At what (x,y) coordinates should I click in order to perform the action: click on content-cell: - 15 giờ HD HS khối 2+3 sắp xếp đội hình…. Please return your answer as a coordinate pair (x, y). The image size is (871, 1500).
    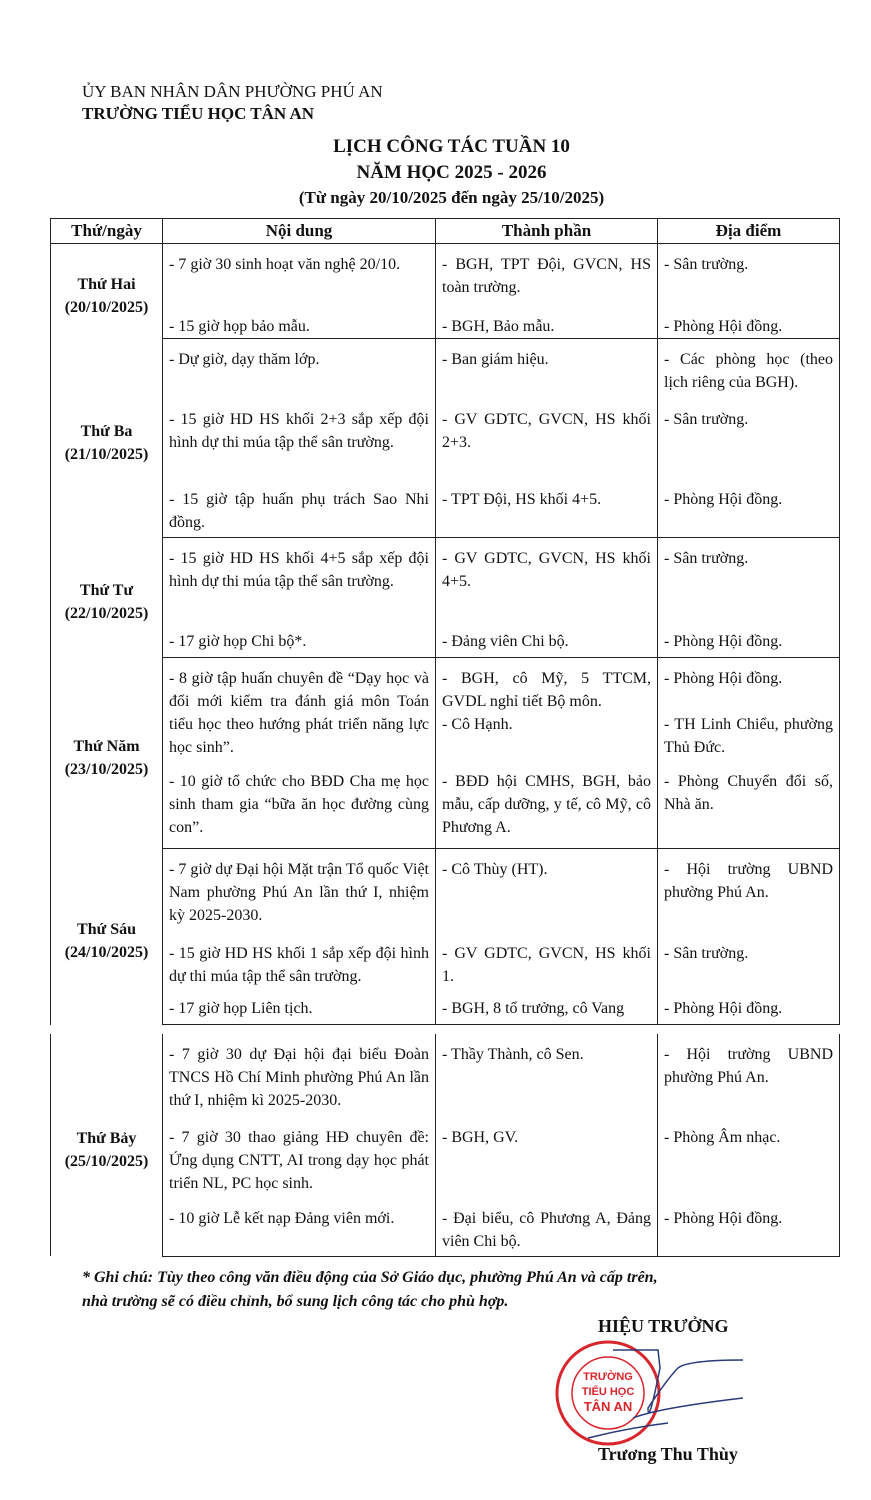
    Looking at the image, I should click on (299, 438).